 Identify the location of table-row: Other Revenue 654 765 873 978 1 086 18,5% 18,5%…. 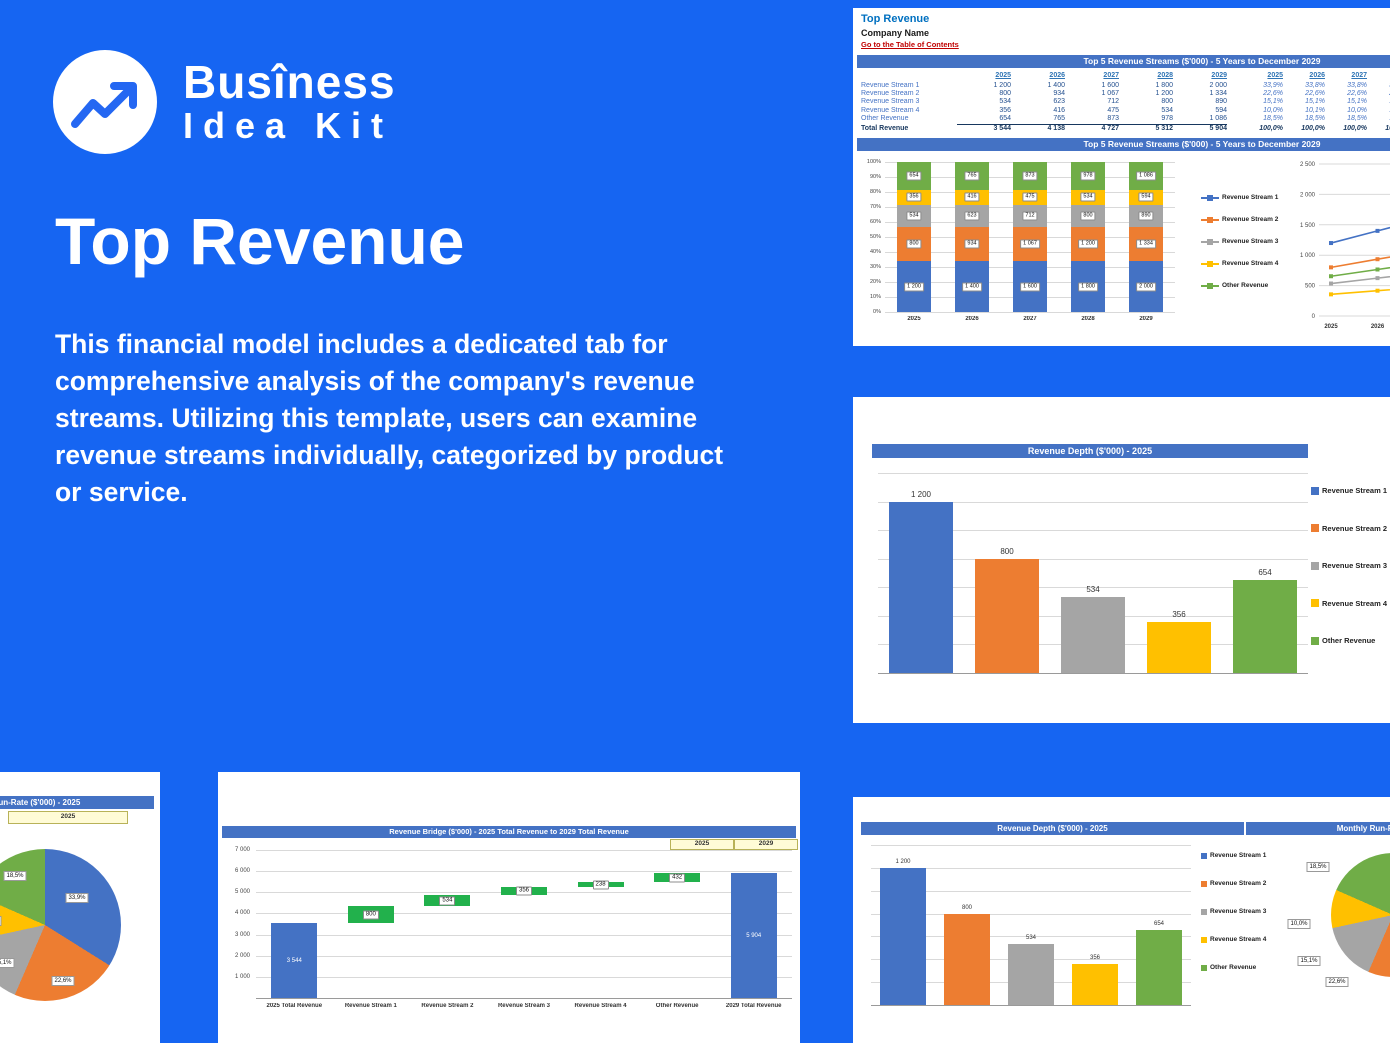
(1125, 119).